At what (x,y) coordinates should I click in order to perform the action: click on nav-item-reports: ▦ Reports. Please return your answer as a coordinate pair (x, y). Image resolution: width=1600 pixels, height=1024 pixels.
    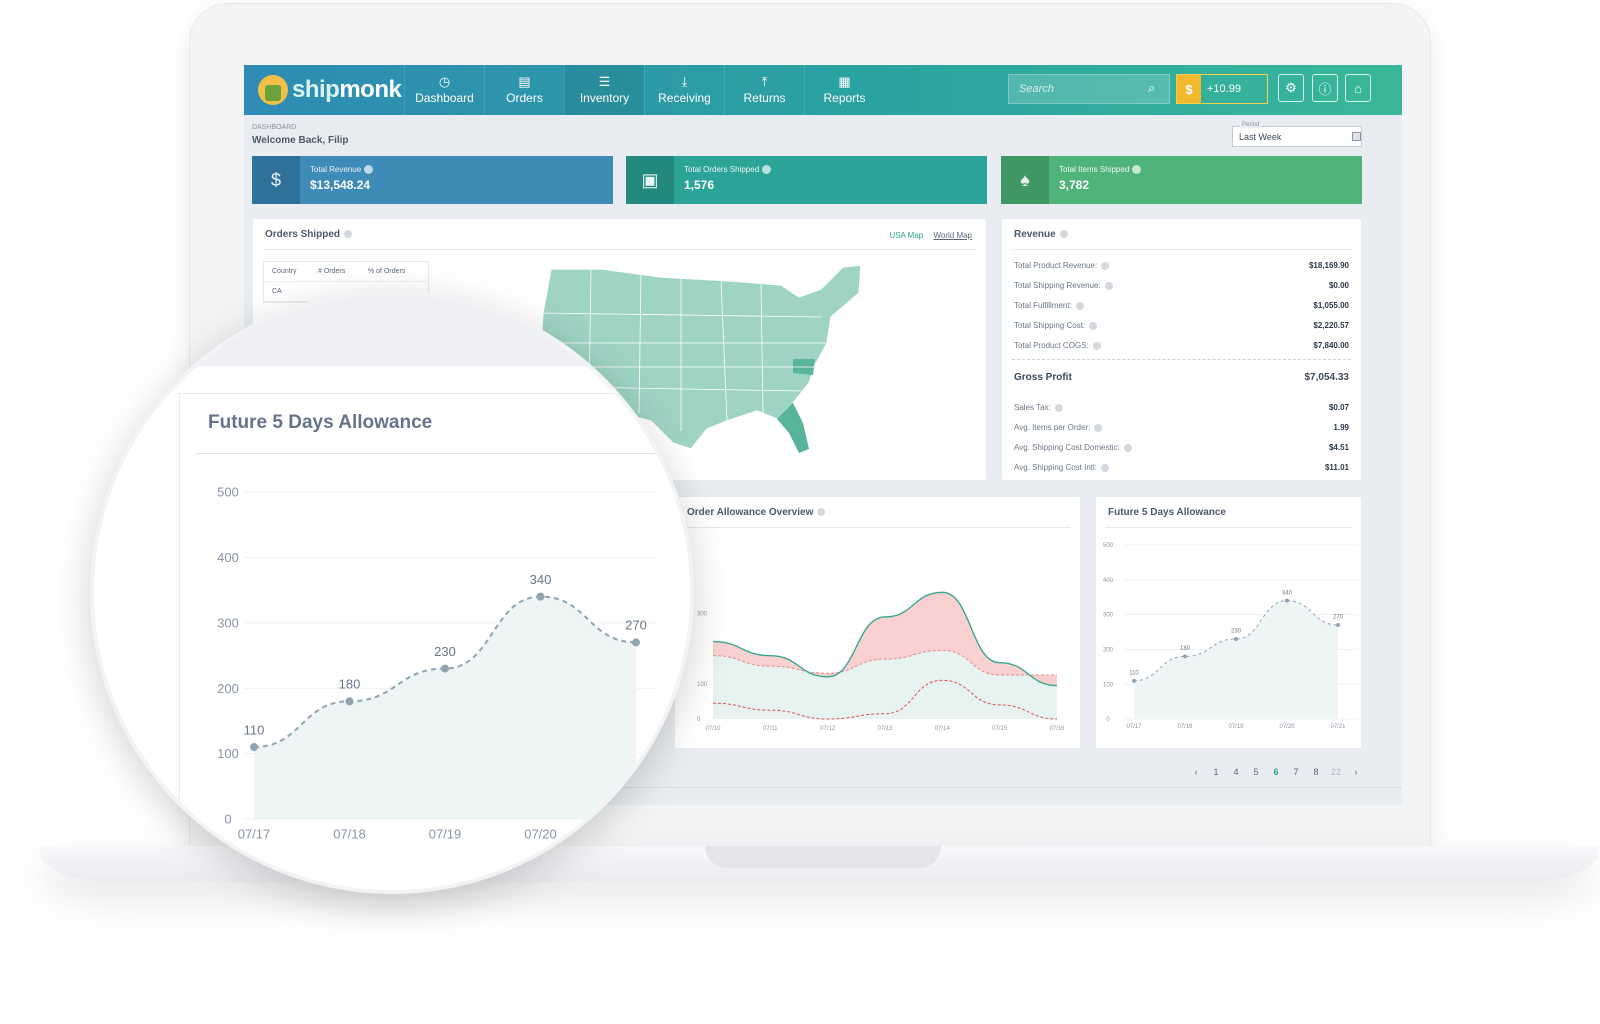
    Looking at the image, I should click on (844, 90).